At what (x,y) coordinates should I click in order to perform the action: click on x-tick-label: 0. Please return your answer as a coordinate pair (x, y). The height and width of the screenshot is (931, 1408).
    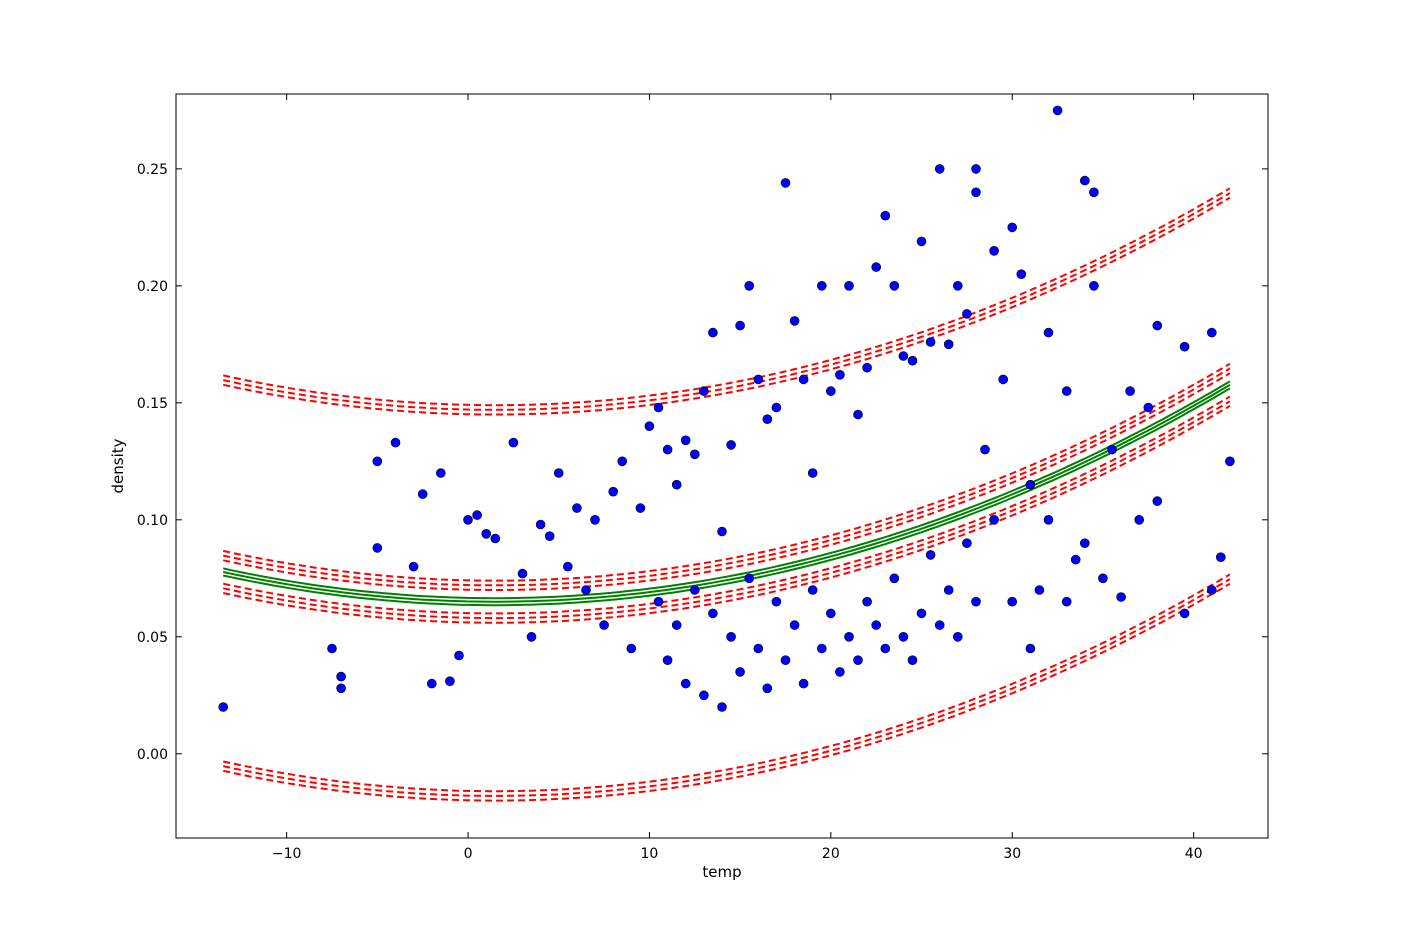
    Looking at the image, I should click on (468, 854).